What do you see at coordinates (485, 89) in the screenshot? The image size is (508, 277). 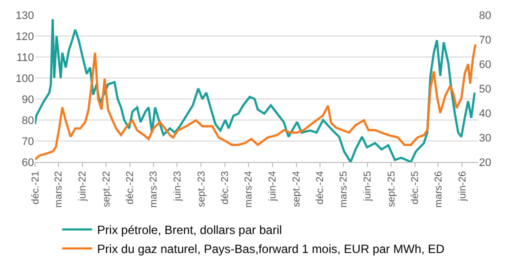 I see `y2-tick-label: 50` at bounding box center [485, 89].